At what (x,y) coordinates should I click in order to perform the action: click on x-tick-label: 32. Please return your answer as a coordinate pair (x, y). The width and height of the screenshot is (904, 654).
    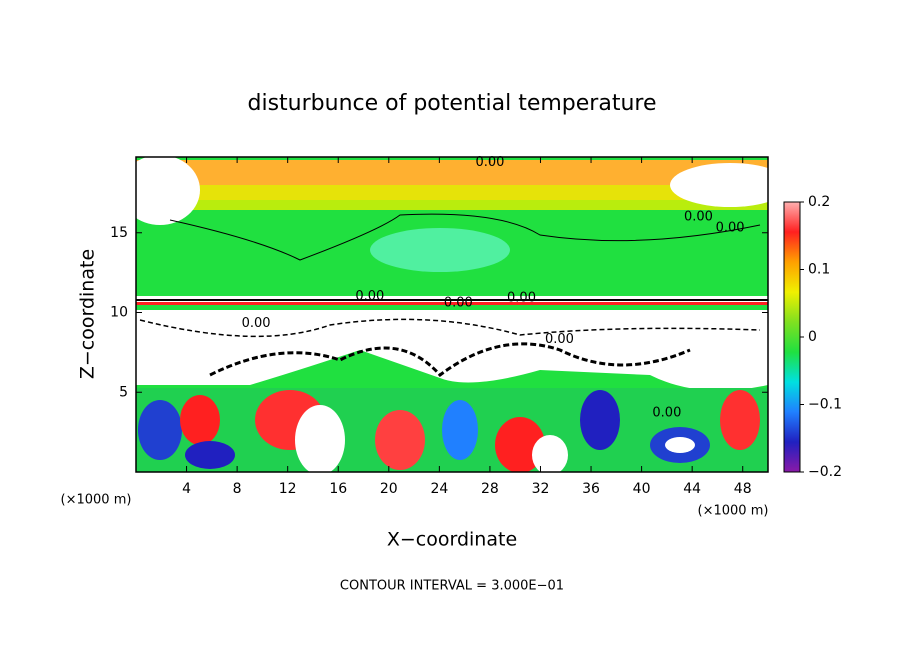
    Looking at the image, I should click on (541, 489).